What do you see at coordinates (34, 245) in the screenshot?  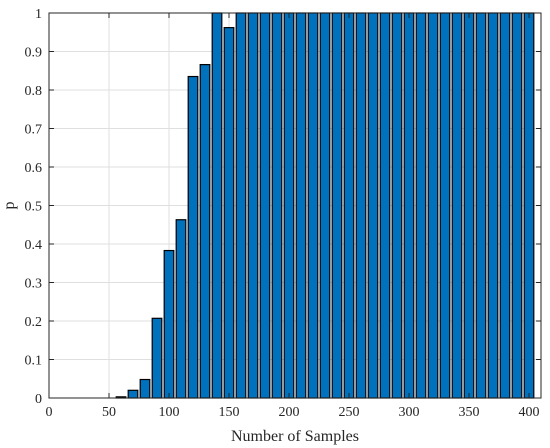 I see `y-tick-label: 0.4` at bounding box center [34, 245].